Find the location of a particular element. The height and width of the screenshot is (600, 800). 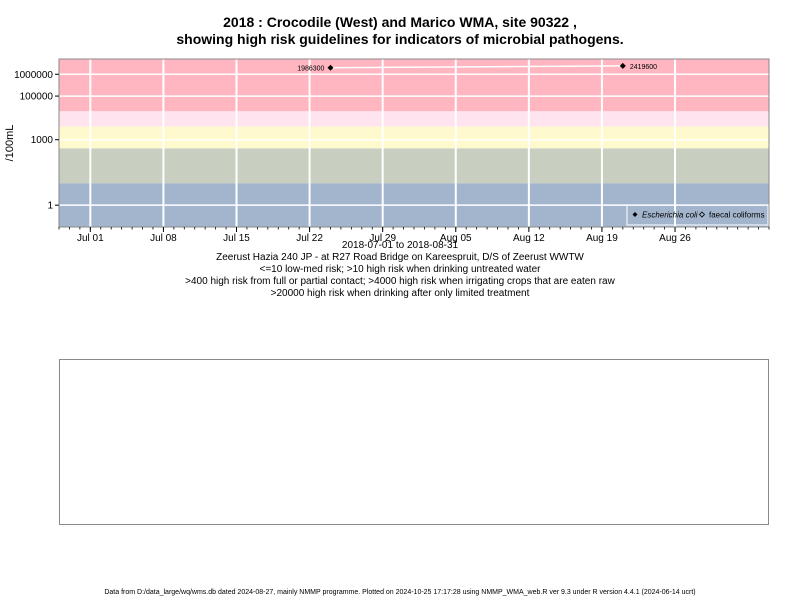

x-tick-label-0: Jul 01 is located at coordinates (90, 238).